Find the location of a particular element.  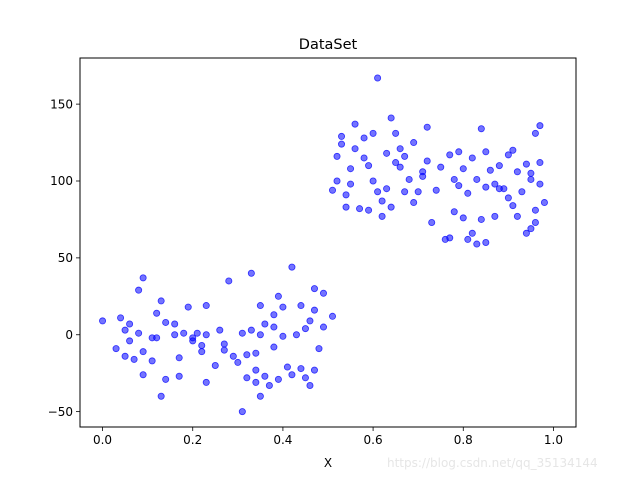

y-tick-label: 150 is located at coordinates (61, 104).